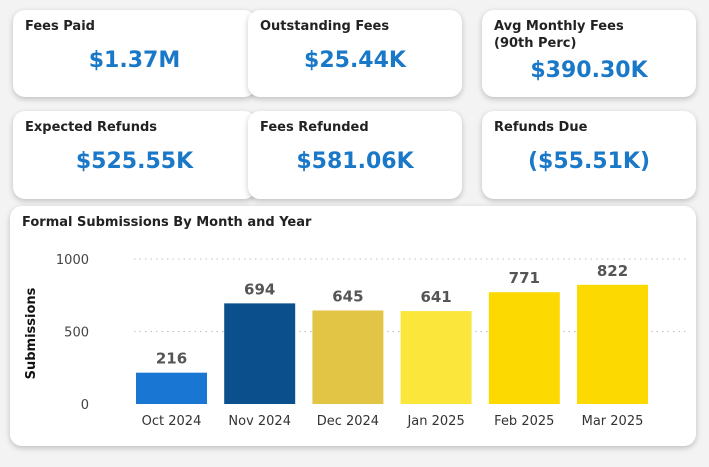 This screenshot has height=467, width=709. Describe the element at coordinates (348, 357) in the screenshot. I see `bar-dec-2024` at that location.